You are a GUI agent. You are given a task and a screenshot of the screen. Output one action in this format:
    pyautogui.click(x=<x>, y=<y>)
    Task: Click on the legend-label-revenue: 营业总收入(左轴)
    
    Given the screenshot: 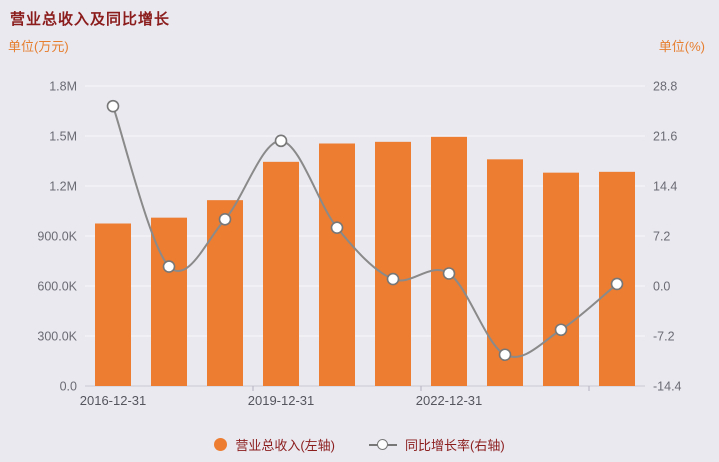 What is the action you would take?
    pyautogui.click(x=285, y=445)
    